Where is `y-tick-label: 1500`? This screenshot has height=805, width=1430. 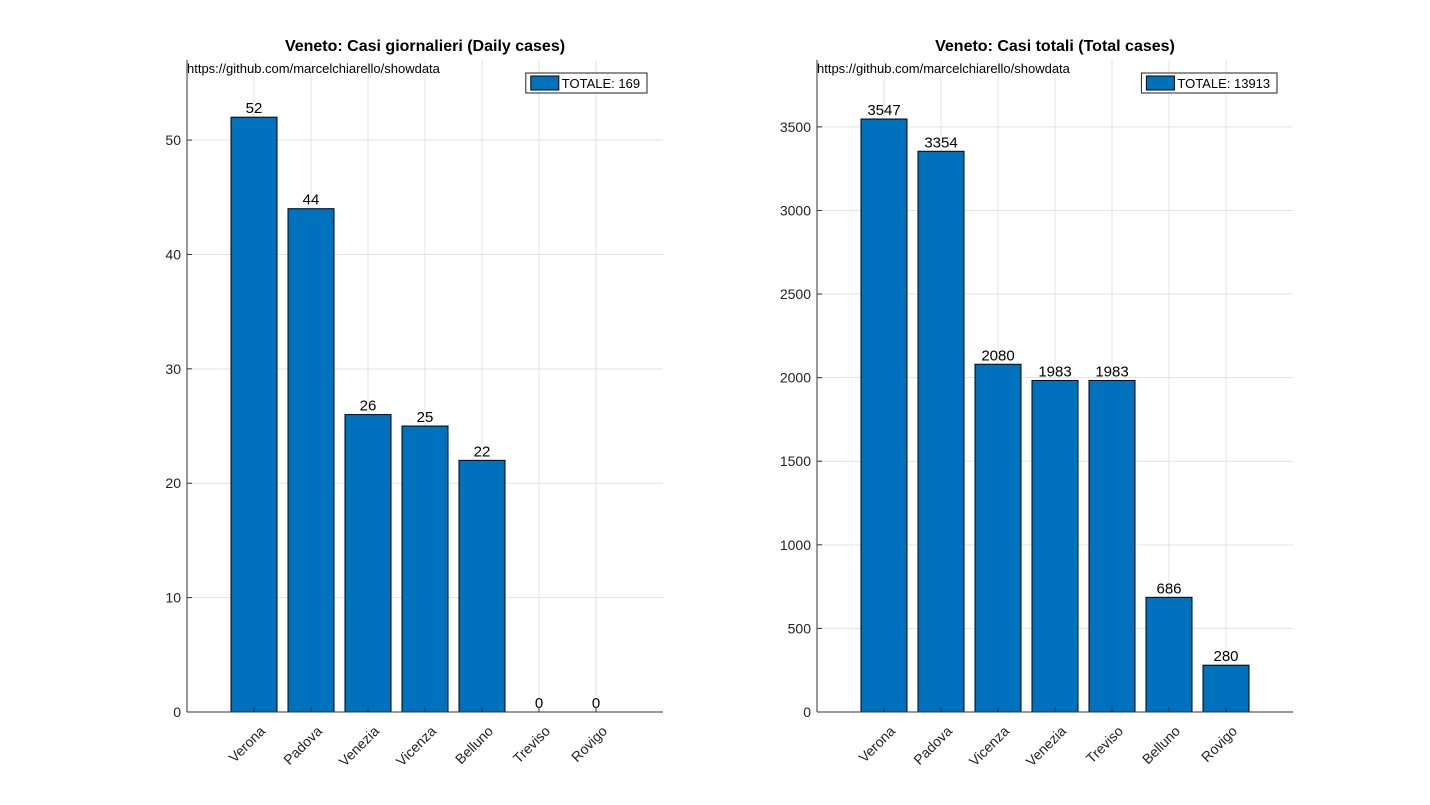 y-tick-label: 1500 is located at coordinates (795, 461).